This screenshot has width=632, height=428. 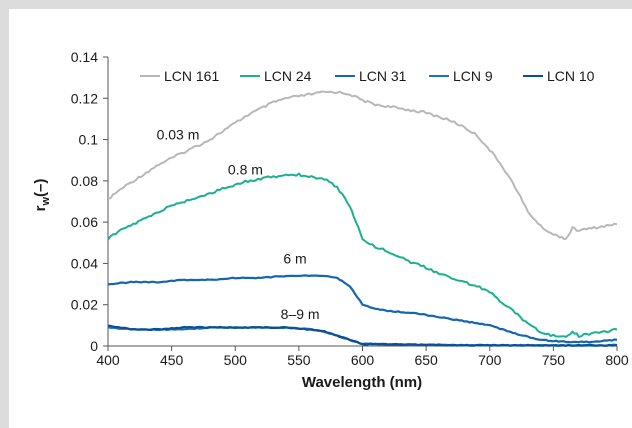 What do you see at coordinates (362, 382) in the screenshot?
I see `x-axis-label: Wavelength (nm)` at bounding box center [362, 382].